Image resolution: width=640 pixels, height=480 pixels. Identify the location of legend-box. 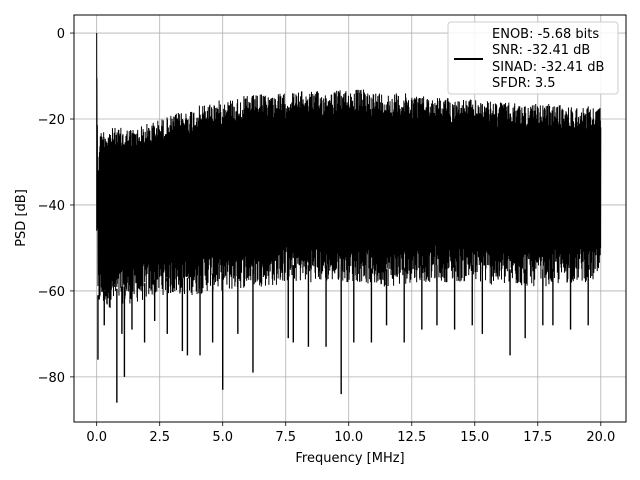
(533, 58).